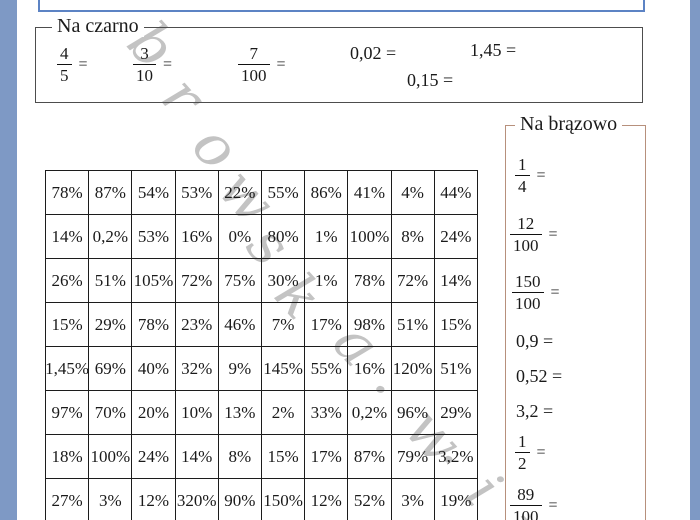 The height and width of the screenshot is (520, 700). I want to click on grid-cell: 33%, so click(327, 413).